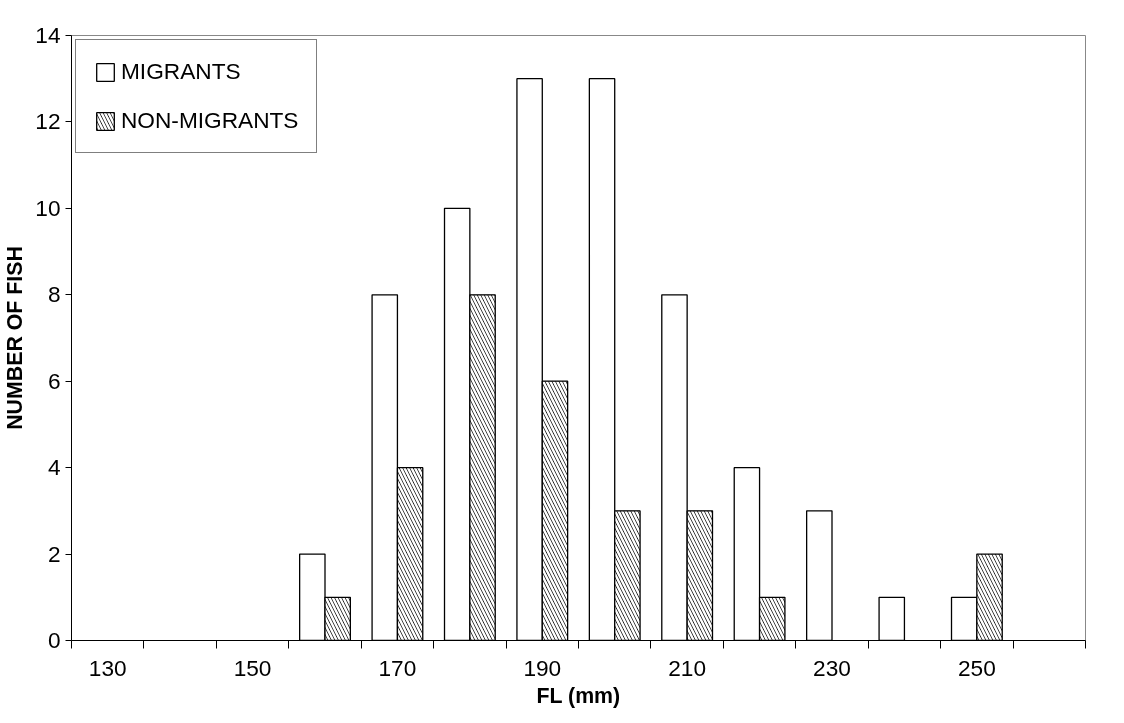 This screenshot has height=723, width=1124. I want to click on y-tick-label: 4, so click(54, 467).